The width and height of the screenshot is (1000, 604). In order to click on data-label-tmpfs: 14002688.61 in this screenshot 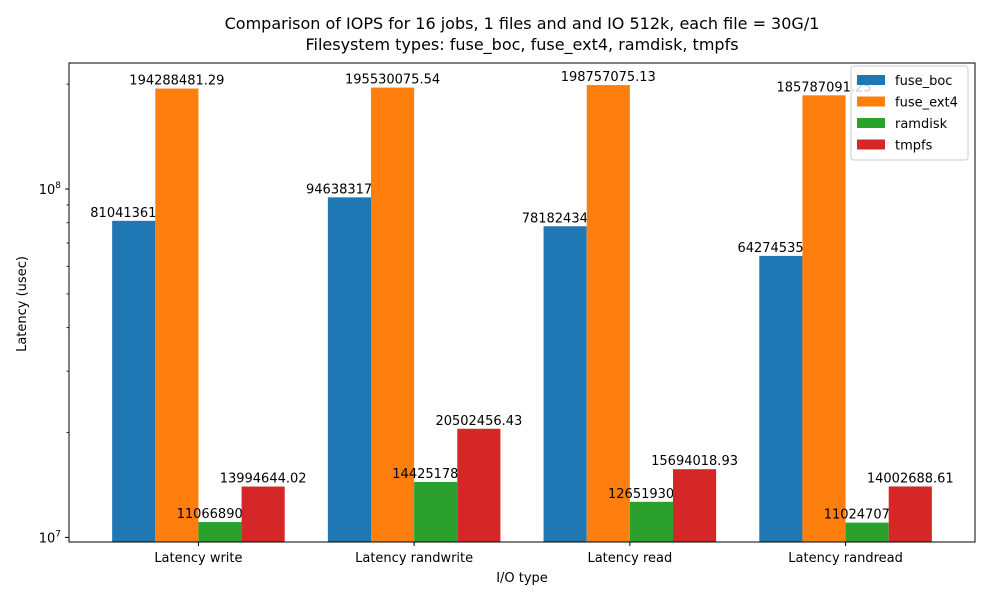, I will do `click(910, 478)`.